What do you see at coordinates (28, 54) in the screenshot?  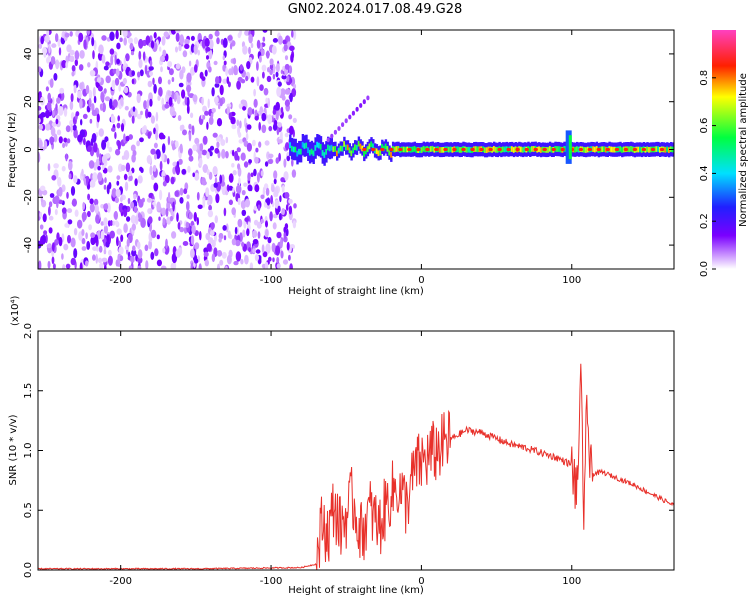 I see `y-tick-label: 40` at bounding box center [28, 54].